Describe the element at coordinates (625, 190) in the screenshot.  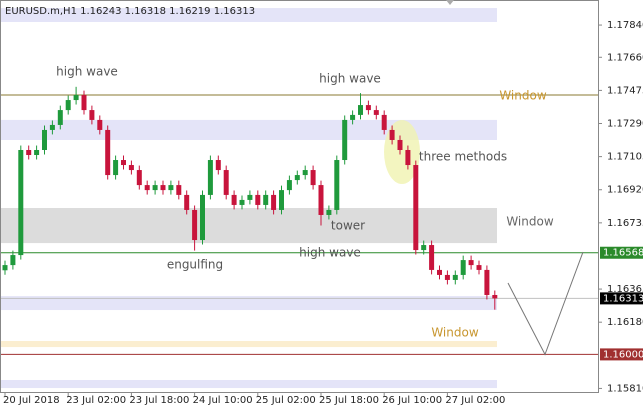
I see `y-tick-label: 1.16920` at that location.